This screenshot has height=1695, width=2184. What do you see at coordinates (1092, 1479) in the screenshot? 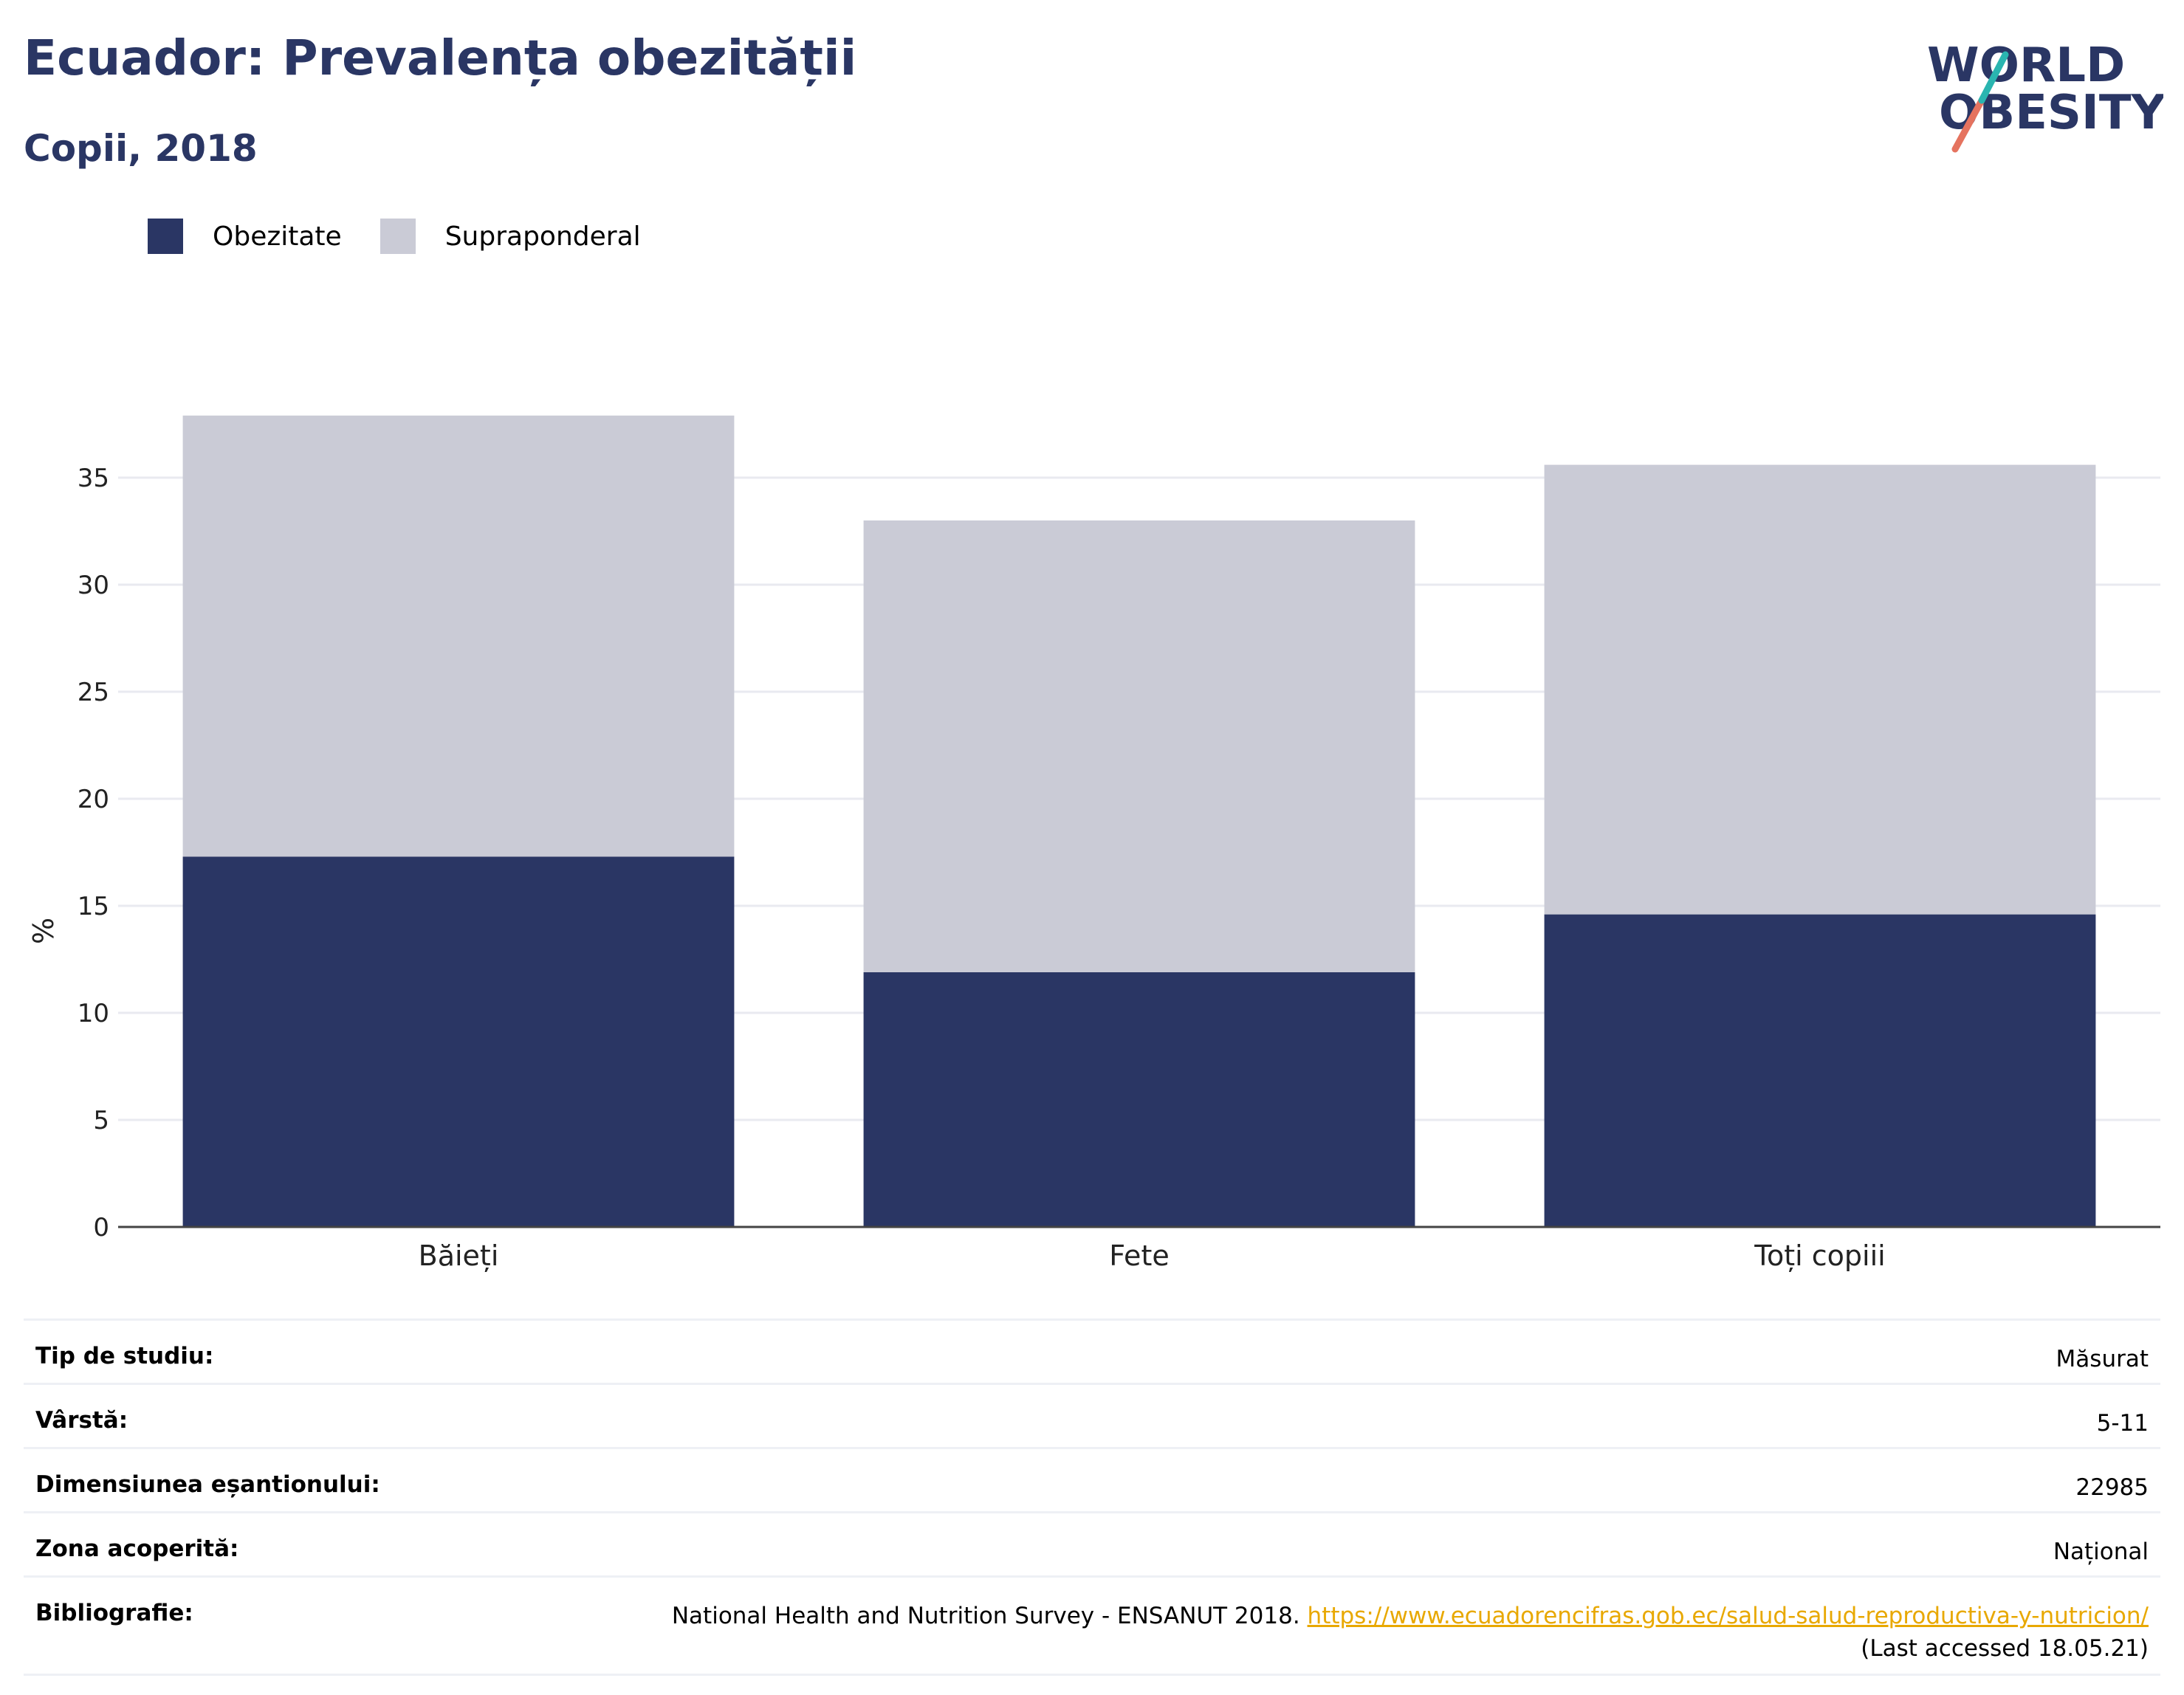
I see `info-row-sample-size: Dimensiunea eșantionului: 22985` at bounding box center [1092, 1479].